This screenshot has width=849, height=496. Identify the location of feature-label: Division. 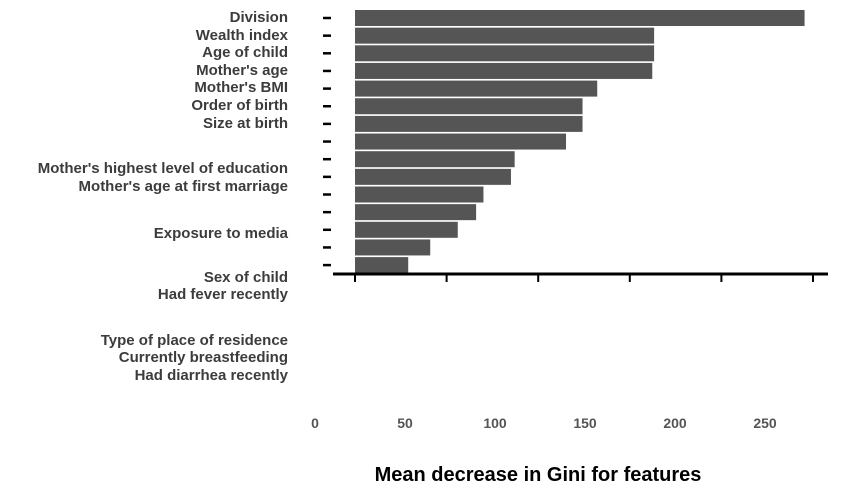
(258, 17).